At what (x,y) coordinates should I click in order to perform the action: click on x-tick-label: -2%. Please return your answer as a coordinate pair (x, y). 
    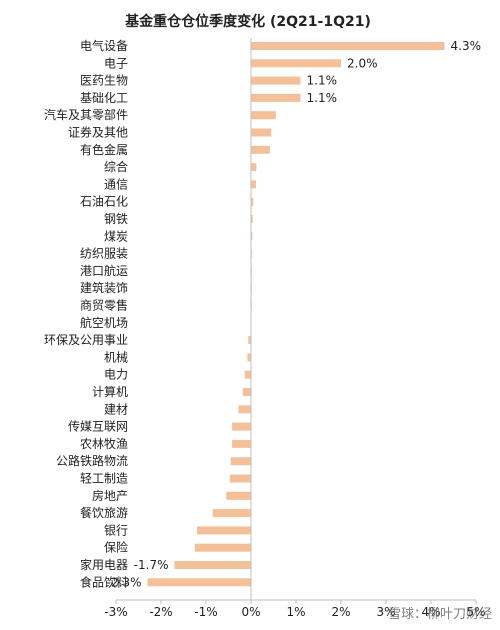
    Looking at the image, I should click on (160, 612).